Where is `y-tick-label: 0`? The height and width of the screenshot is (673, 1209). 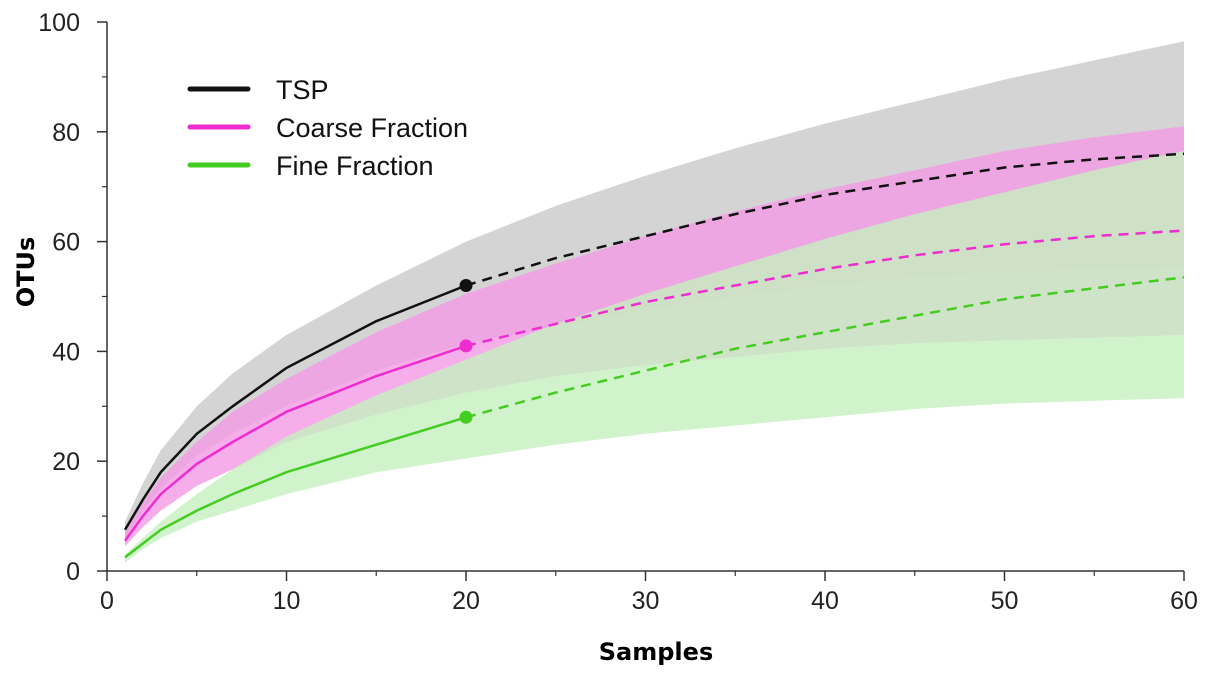
y-tick-label: 0 is located at coordinates (73, 572).